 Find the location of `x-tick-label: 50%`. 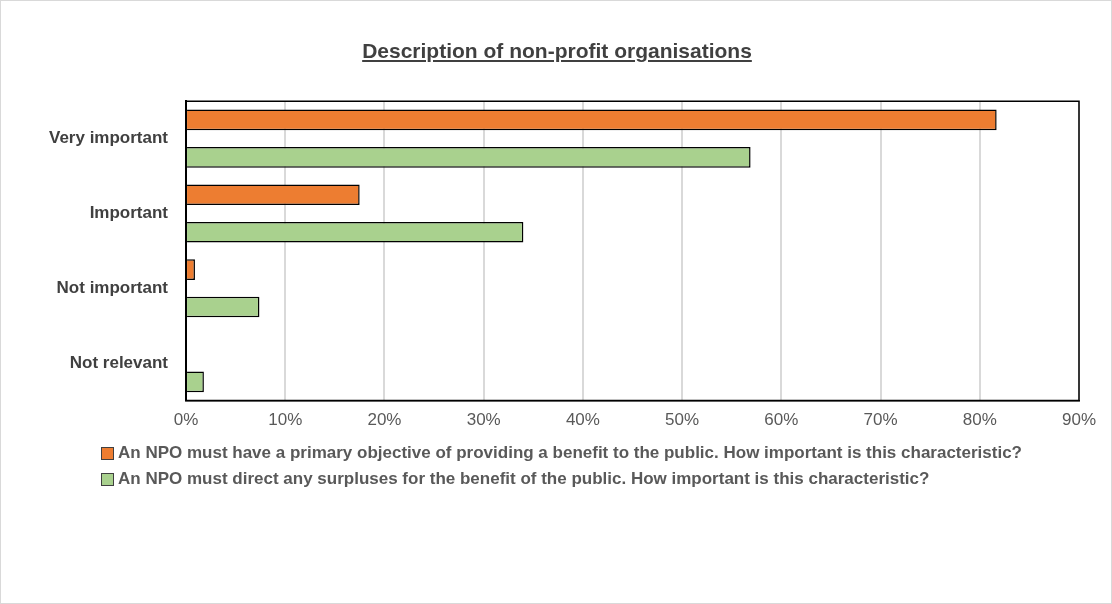

x-tick-label: 50% is located at coordinates (682, 420).